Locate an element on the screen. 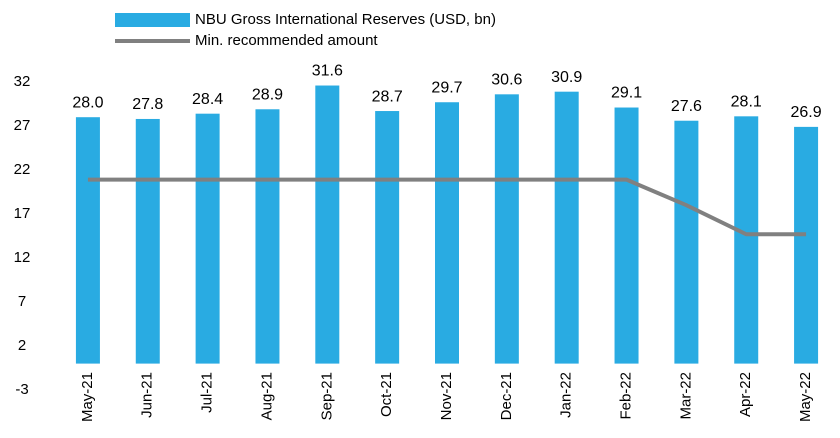 The height and width of the screenshot is (438, 840). data-label: 27.8 is located at coordinates (147, 104).